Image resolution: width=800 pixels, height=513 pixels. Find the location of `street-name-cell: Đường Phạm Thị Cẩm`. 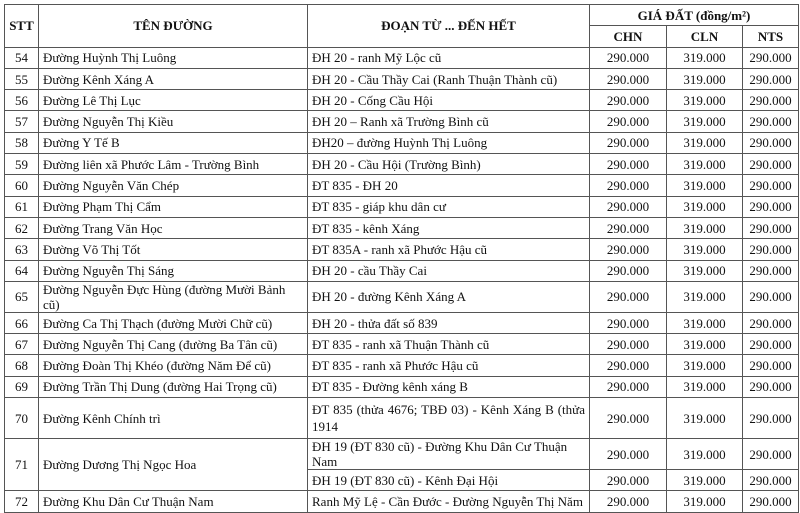

street-name-cell: Đường Phạm Thị Cẩm is located at coordinates (173, 206).